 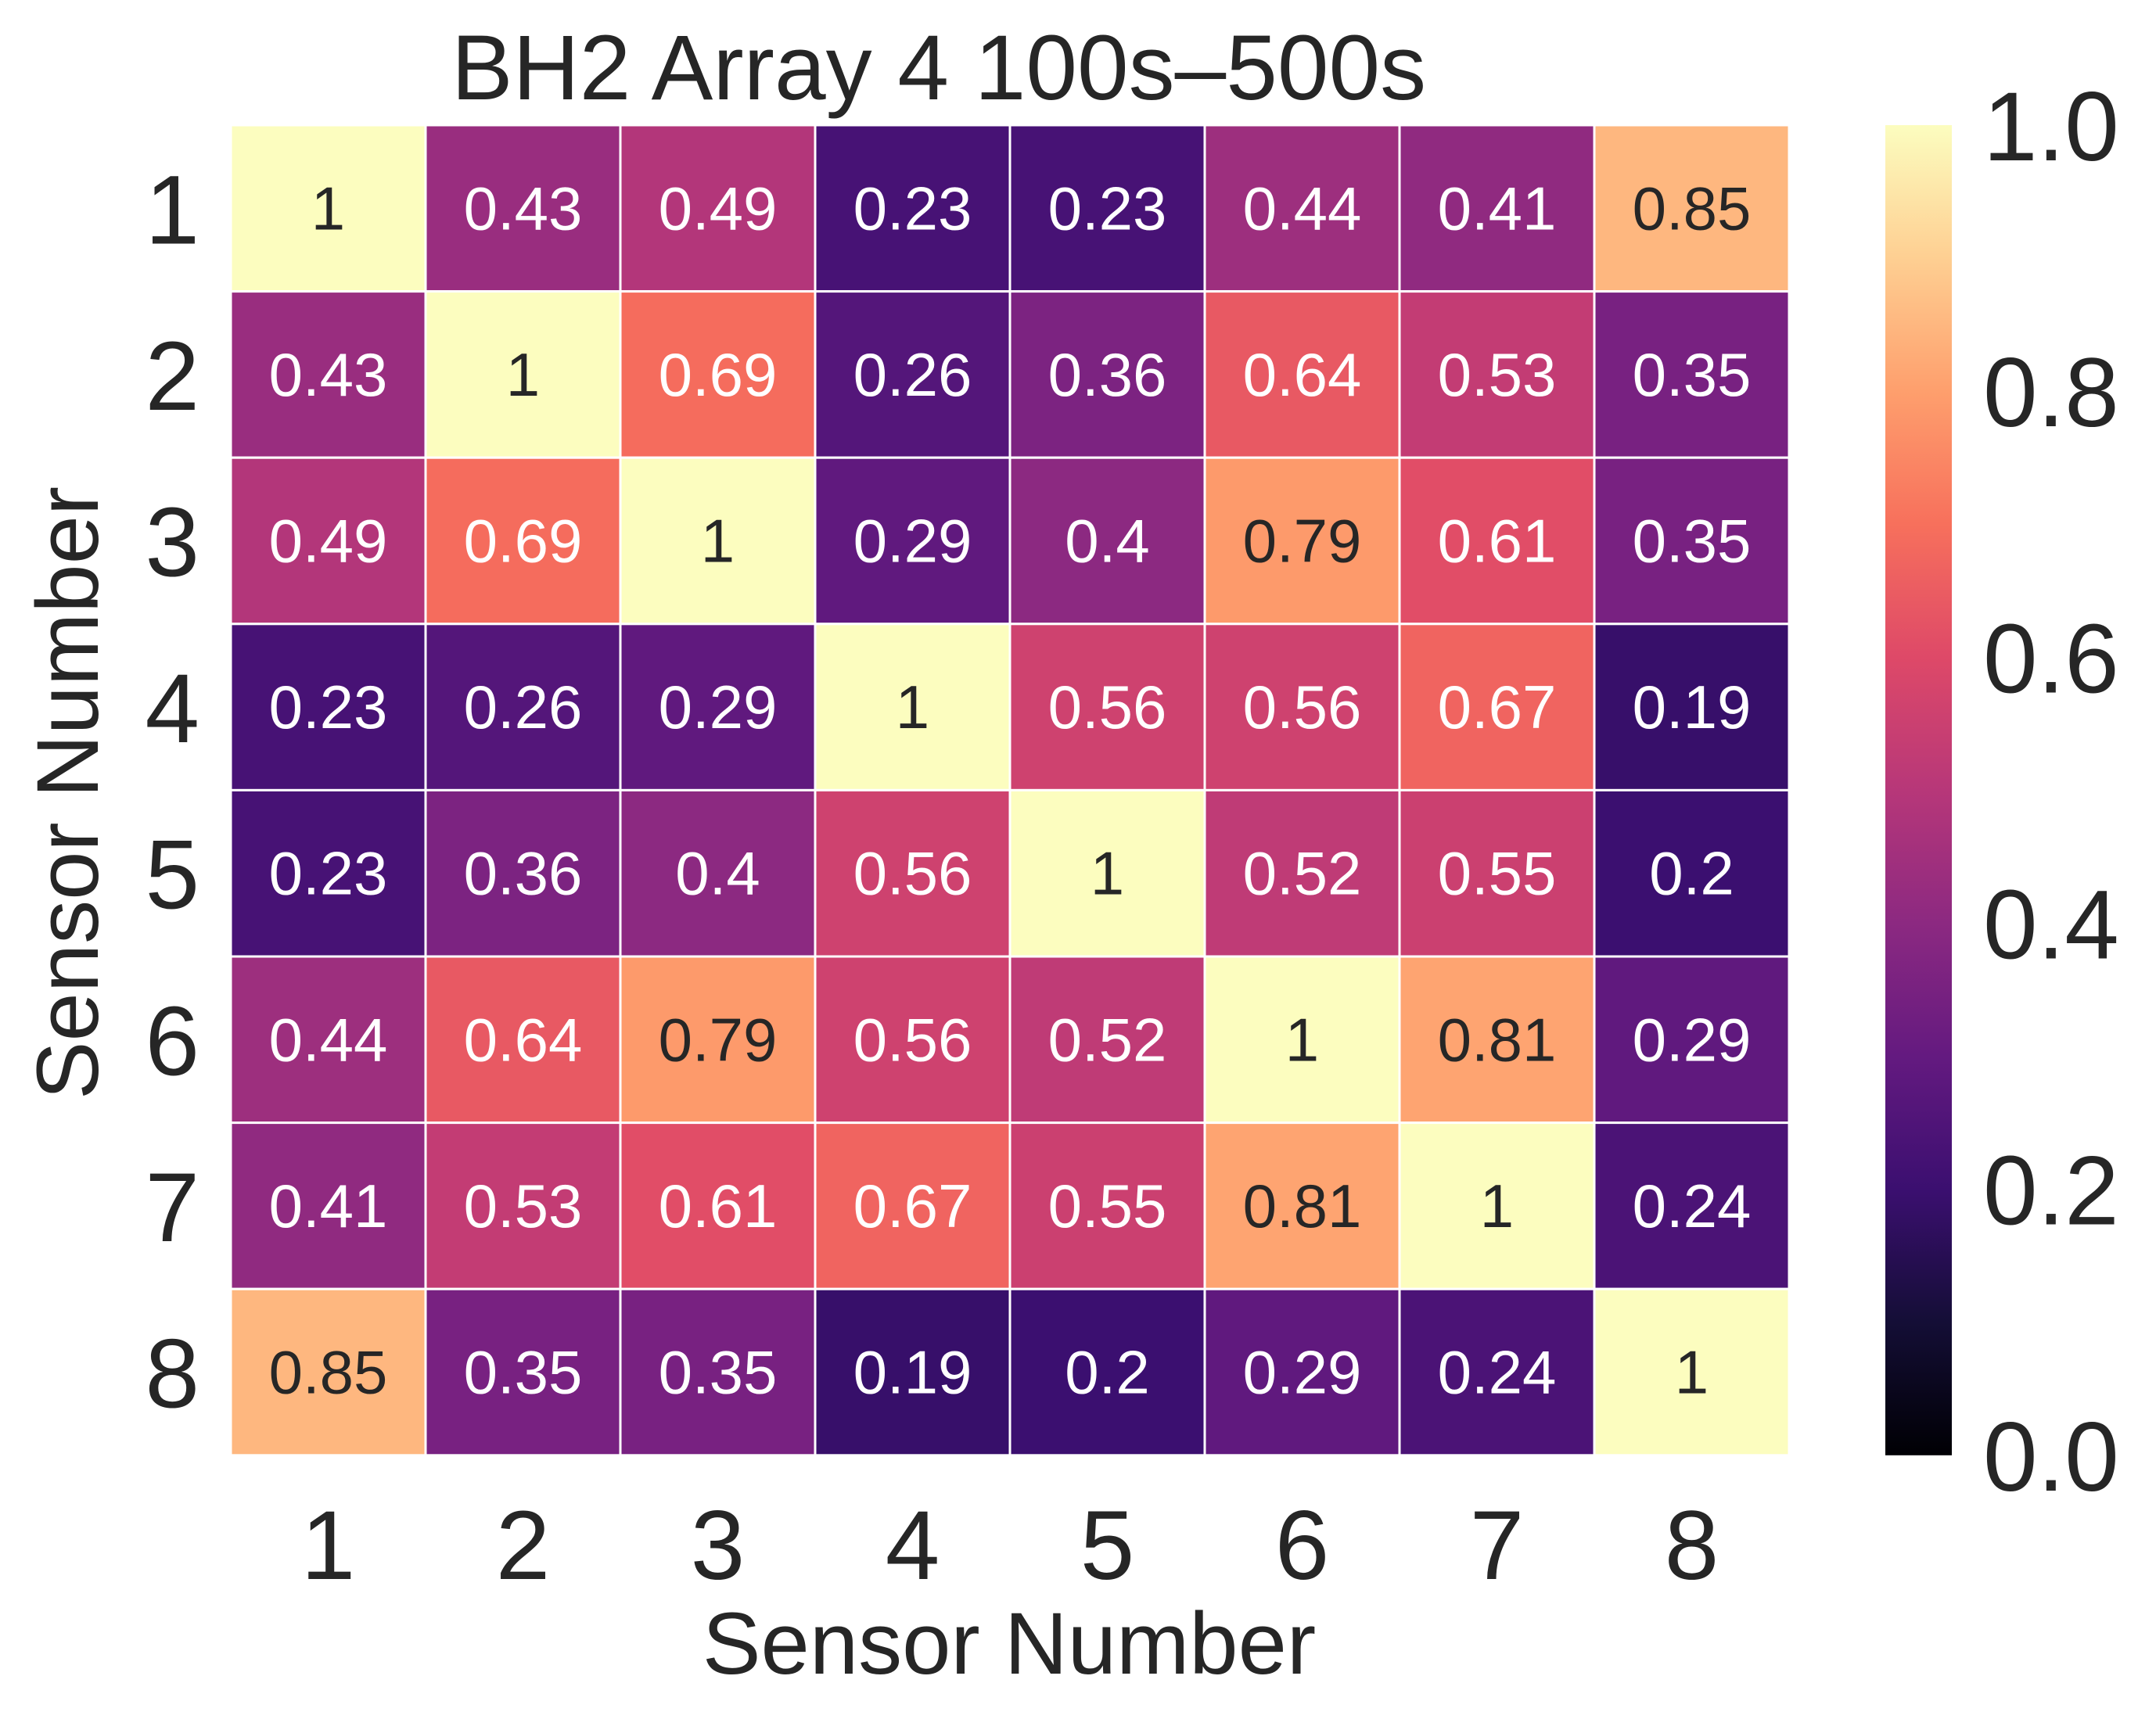 I want to click on cell-value-label: 0.69, so click(x=718, y=374).